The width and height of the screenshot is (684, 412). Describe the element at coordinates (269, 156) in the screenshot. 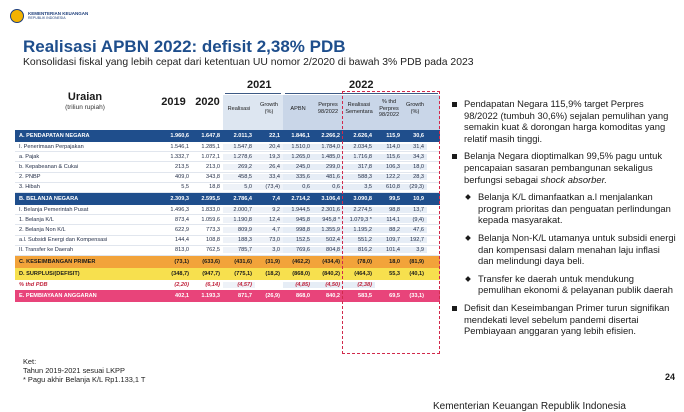

I see `row-cell: 19,3` at that location.